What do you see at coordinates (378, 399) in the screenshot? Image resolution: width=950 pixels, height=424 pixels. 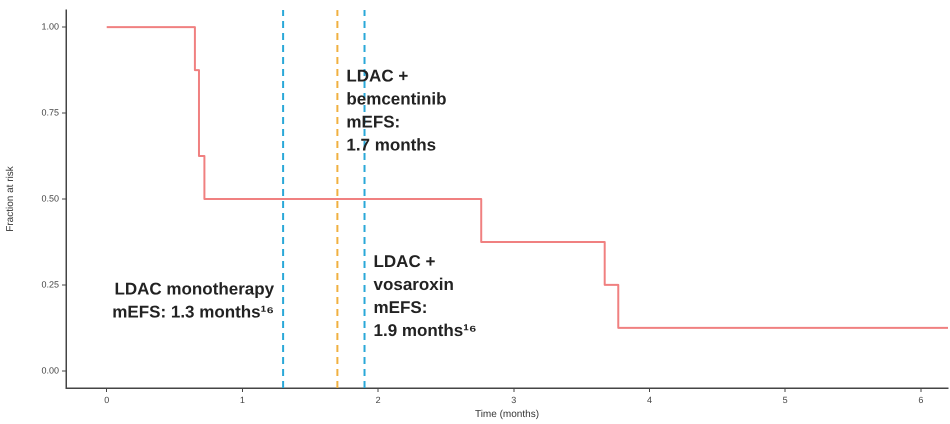 I see `x-tick-label: 2` at bounding box center [378, 399].